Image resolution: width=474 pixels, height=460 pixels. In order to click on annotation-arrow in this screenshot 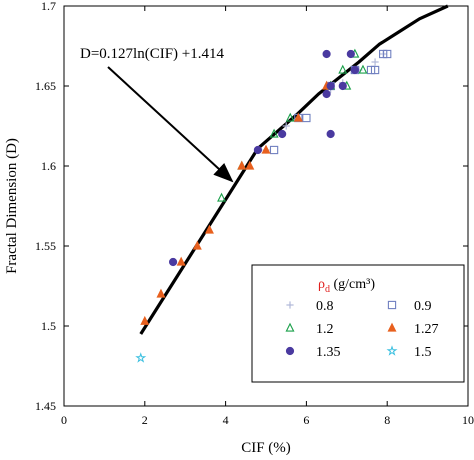, I will do `click(170, 124)`.